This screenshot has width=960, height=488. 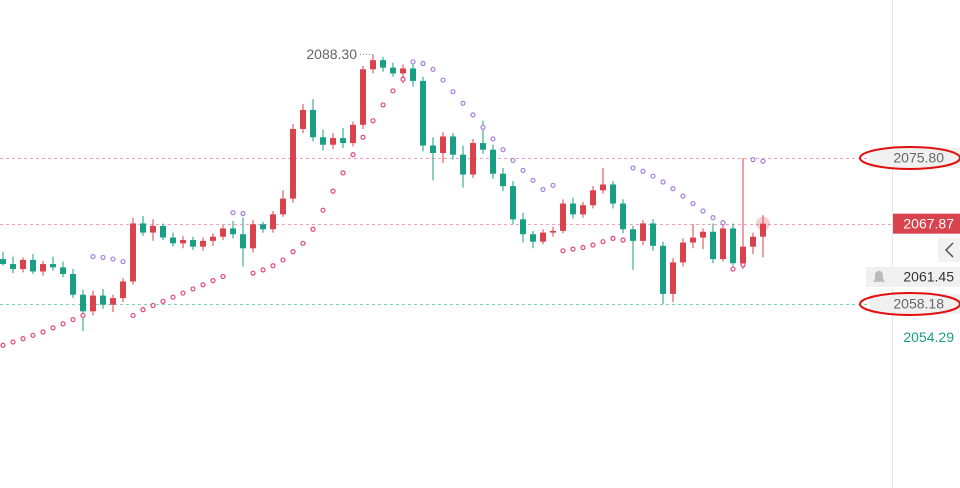 What do you see at coordinates (879, 276) in the screenshot?
I see `alert-bell-icon` at bounding box center [879, 276].